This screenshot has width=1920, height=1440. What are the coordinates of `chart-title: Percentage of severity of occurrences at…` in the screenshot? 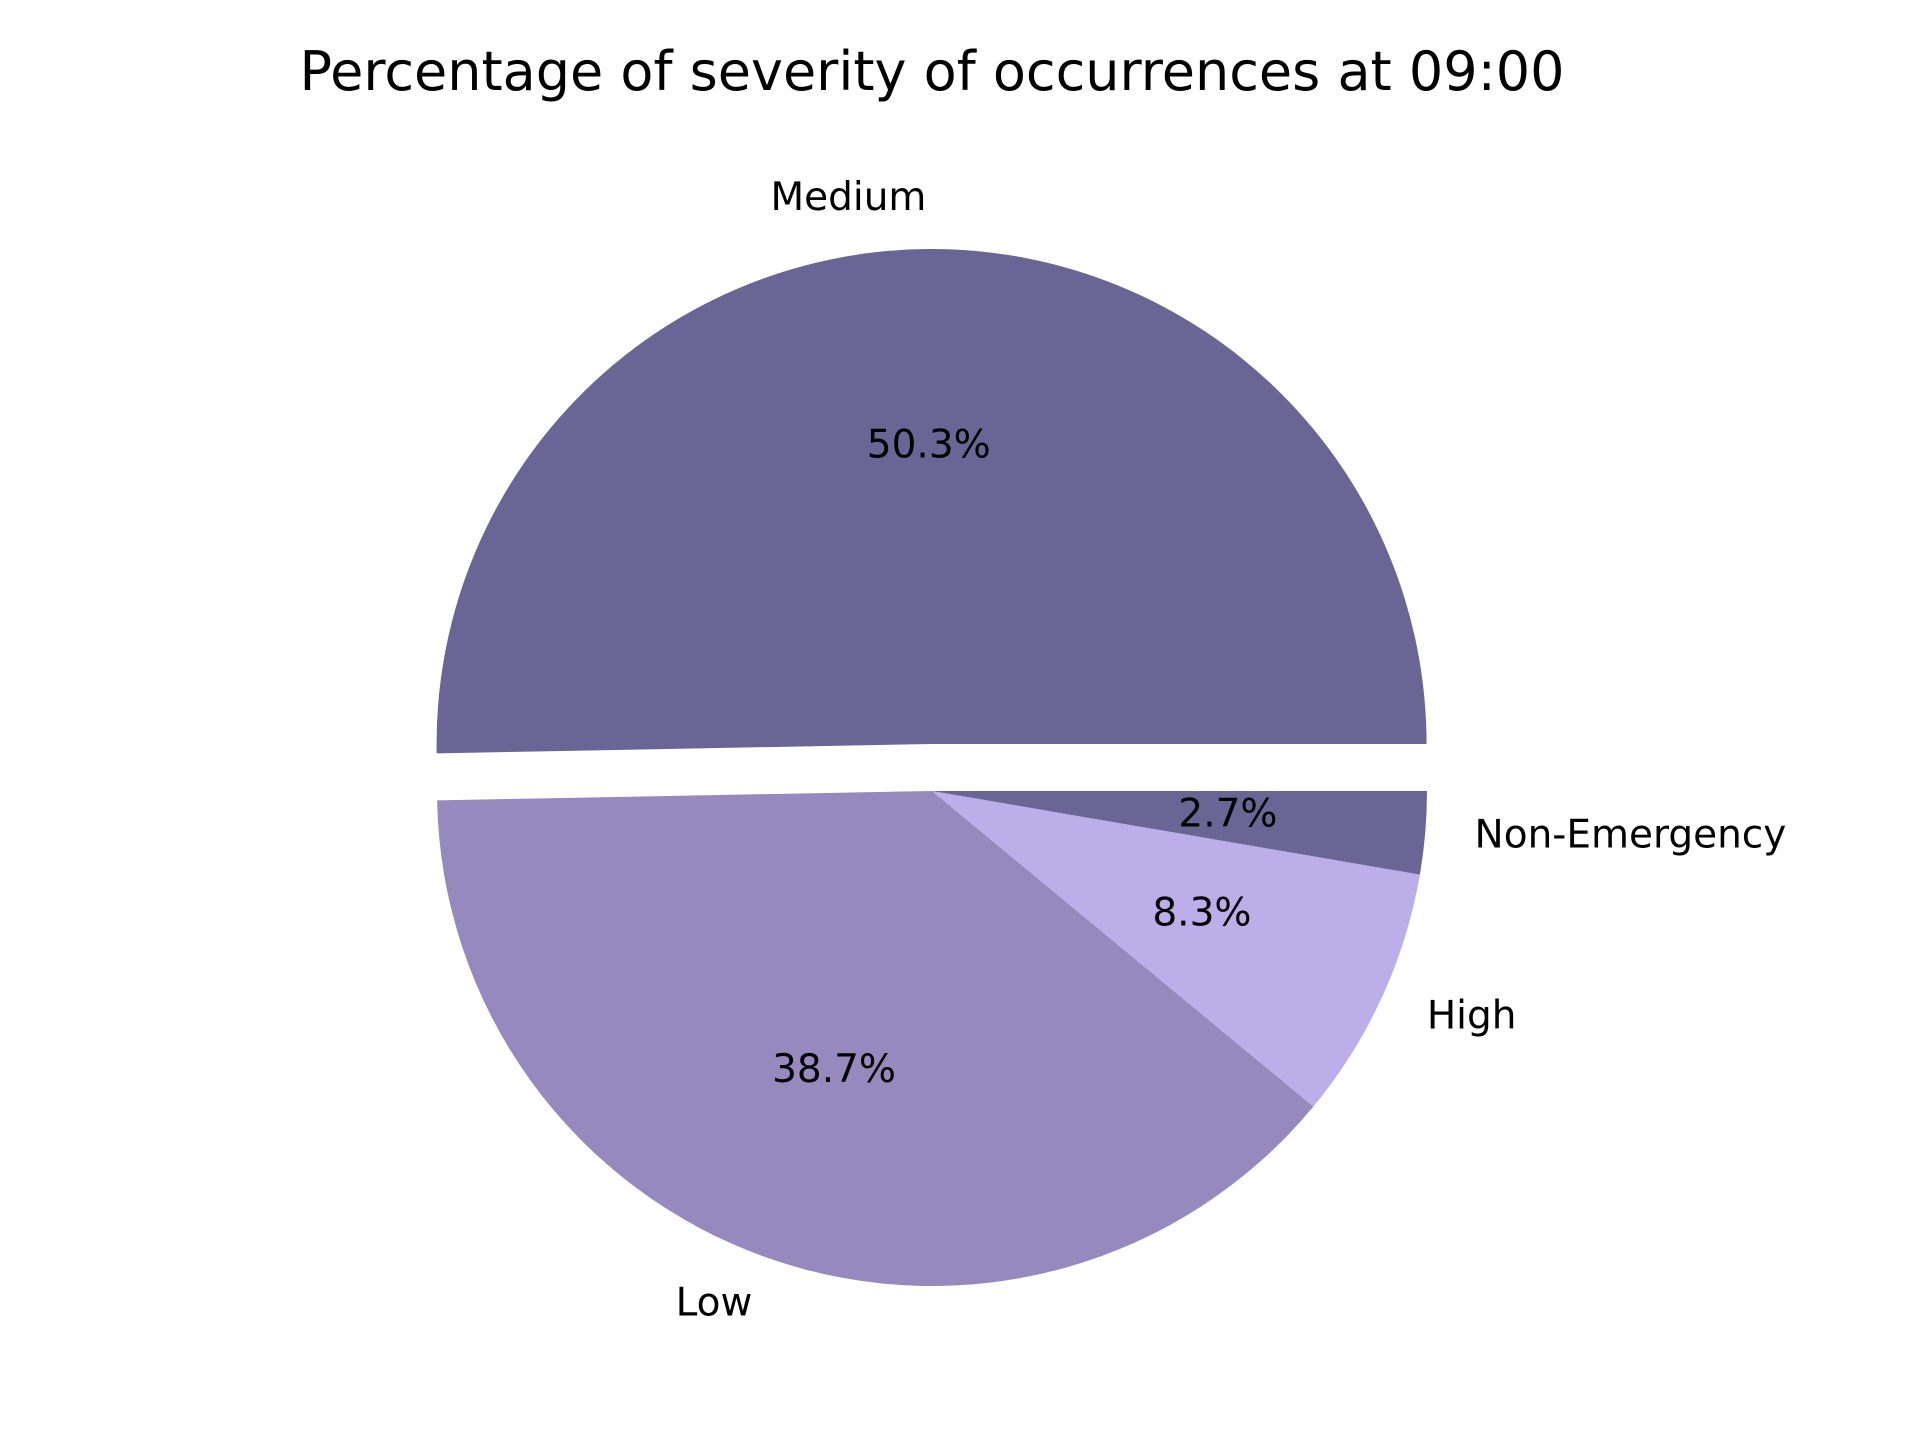 It's located at (931, 71).